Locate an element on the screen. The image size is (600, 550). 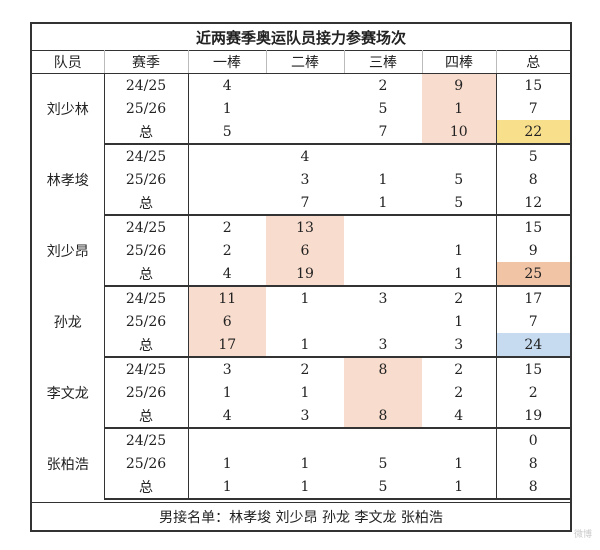
table-row: 刘少昂 24/25 2 13 15 is located at coordinates (301, 250).